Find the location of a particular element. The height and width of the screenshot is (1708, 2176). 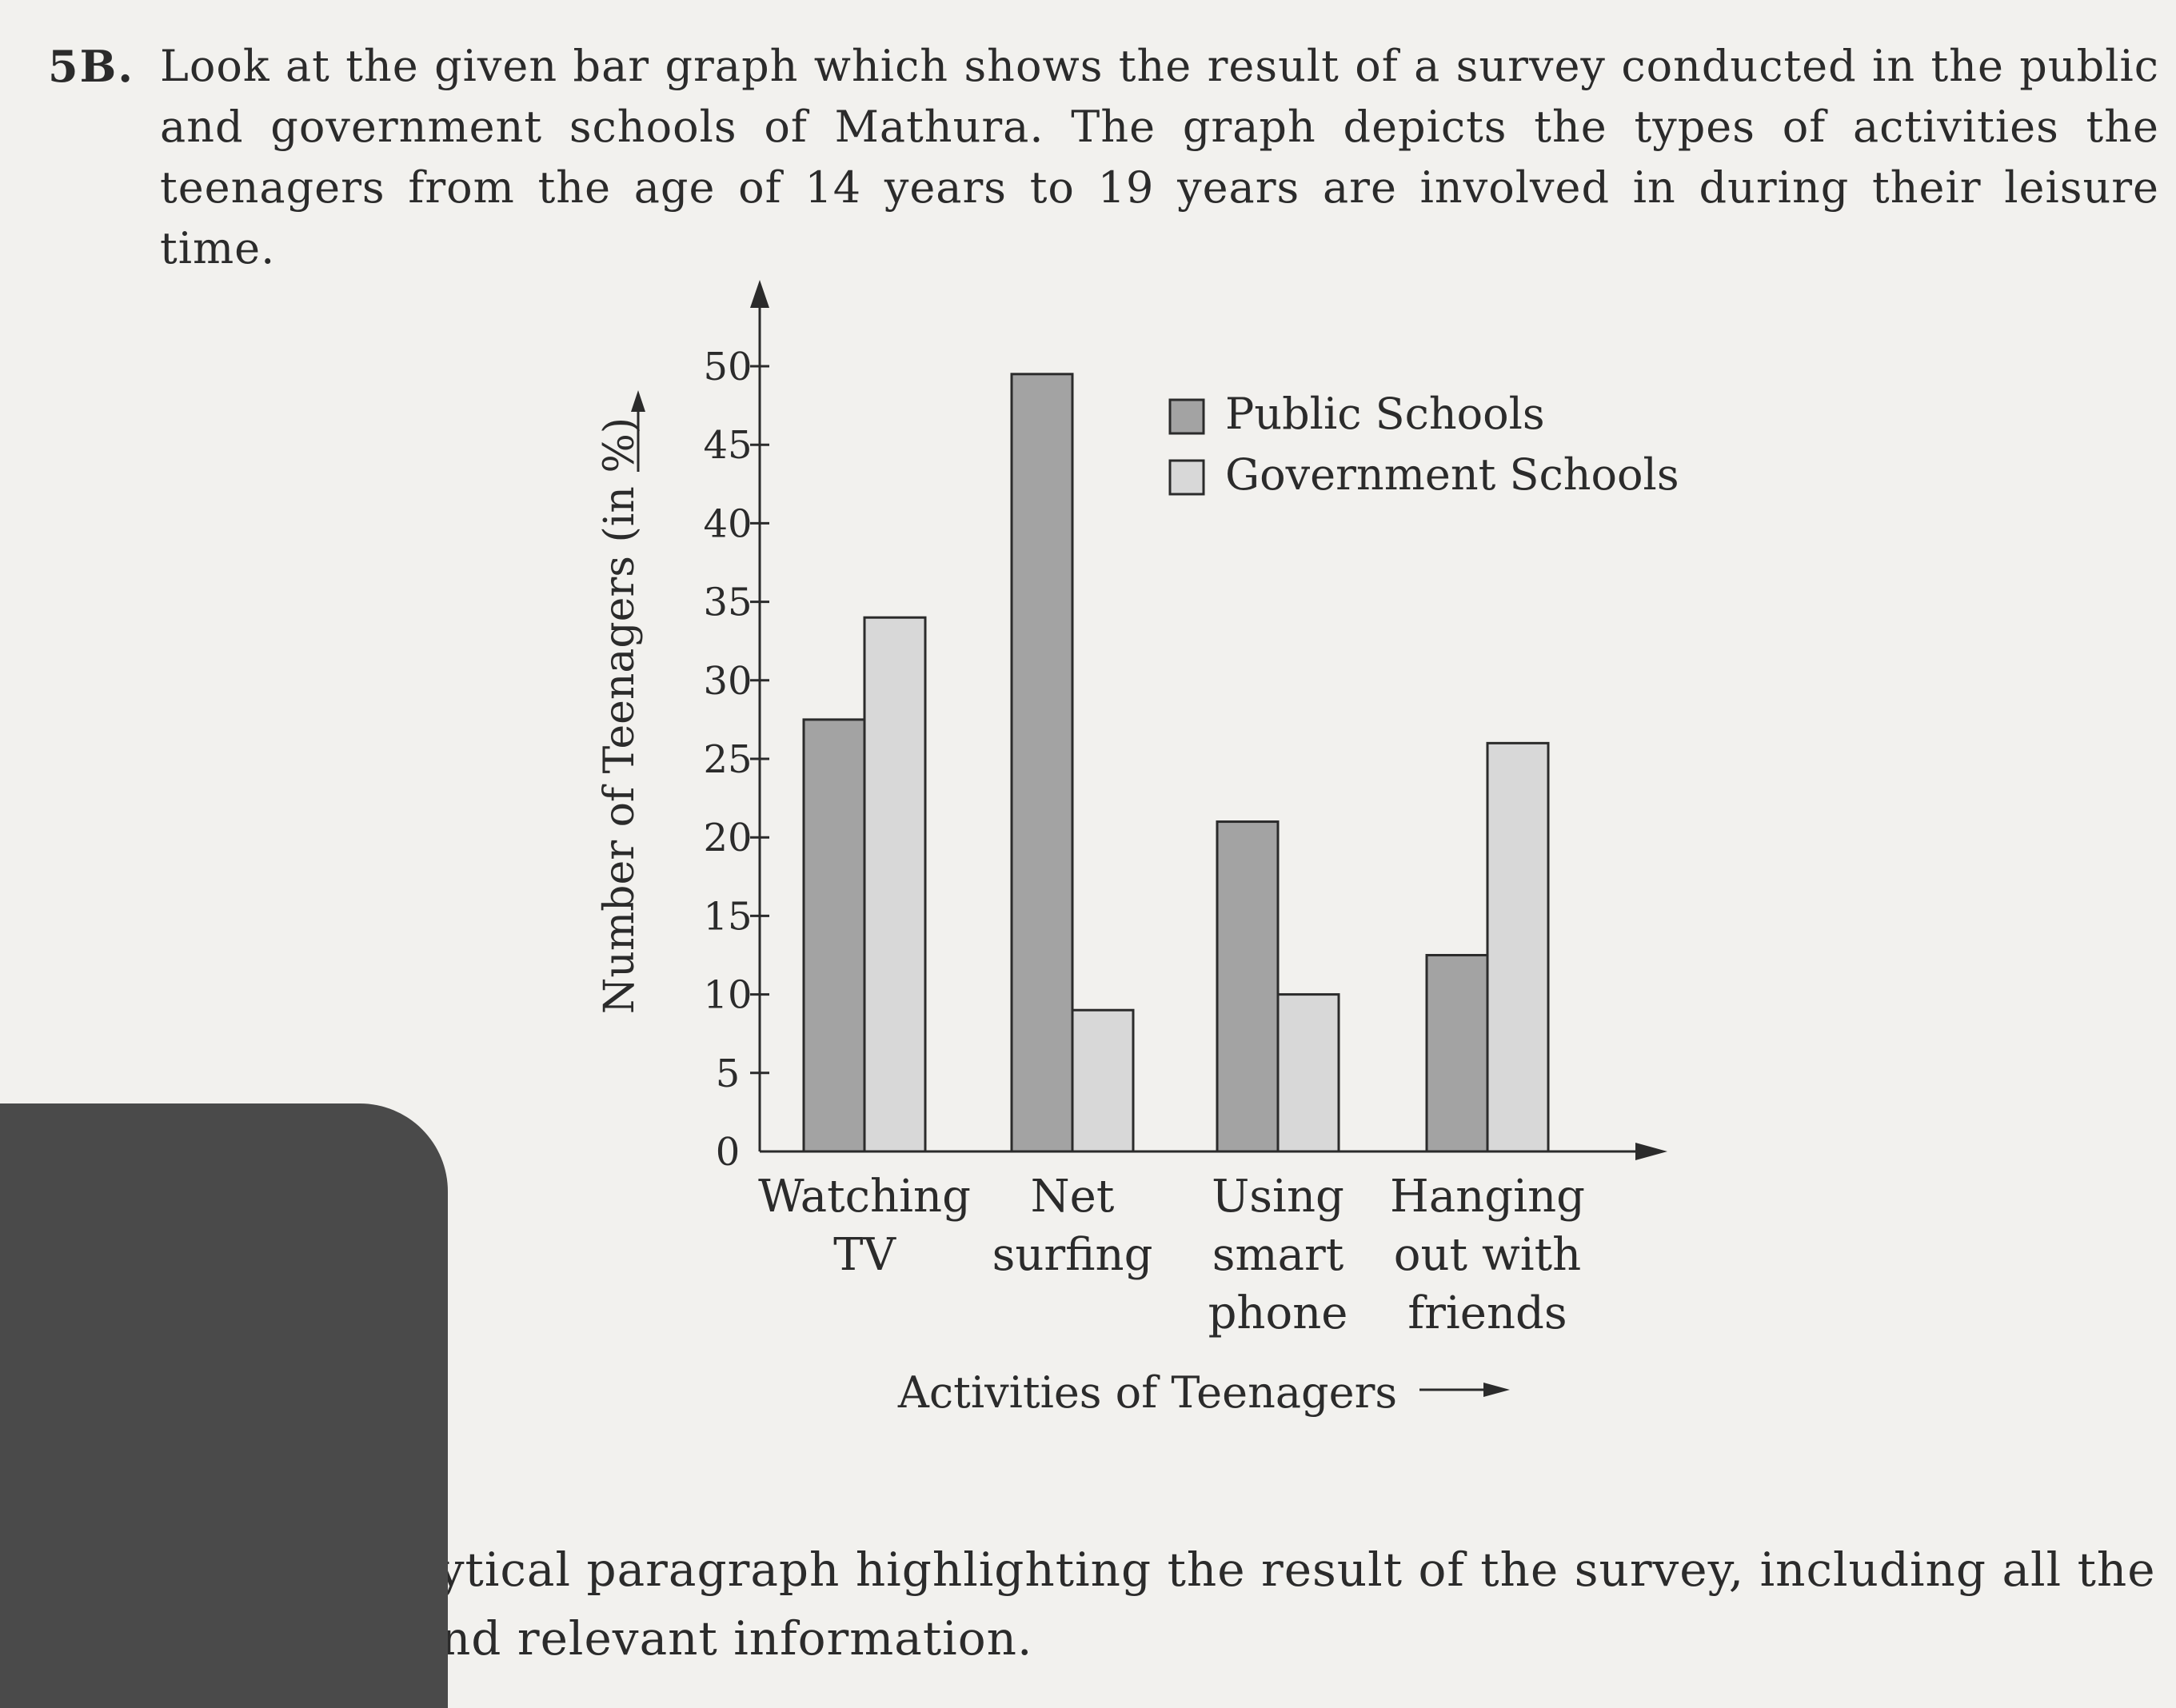

x-tick-label: Watching is located at coordinates (865, 1197).